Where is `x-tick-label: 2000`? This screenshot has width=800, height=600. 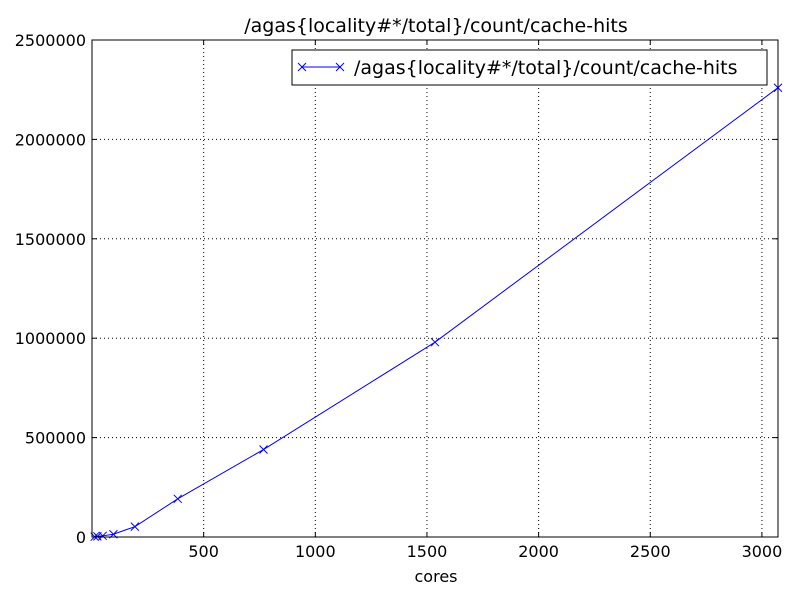
x-tick-label: 2000 is located at coordinates (538, 551).